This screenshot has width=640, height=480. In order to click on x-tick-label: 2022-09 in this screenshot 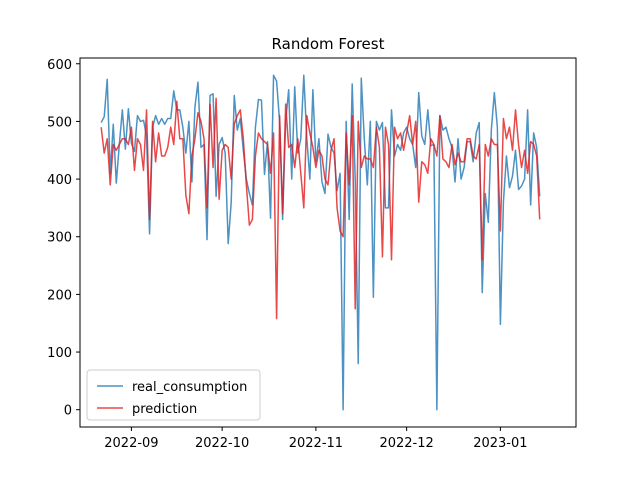, I will do `click(131, 443)`.